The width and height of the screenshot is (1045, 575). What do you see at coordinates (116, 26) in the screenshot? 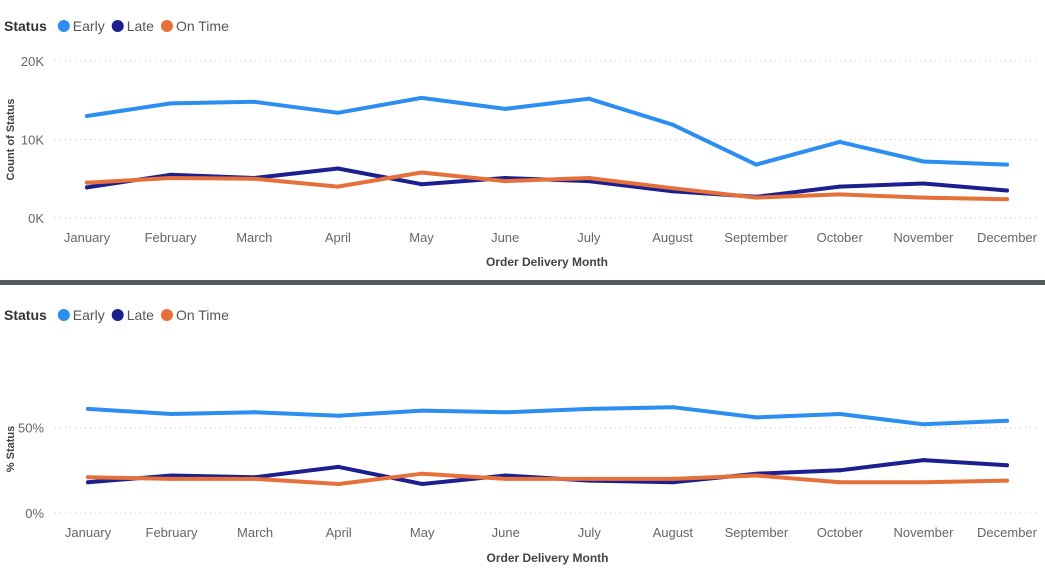
I see `legend: Status Early Late On Time` at bounding box center [116, 26].